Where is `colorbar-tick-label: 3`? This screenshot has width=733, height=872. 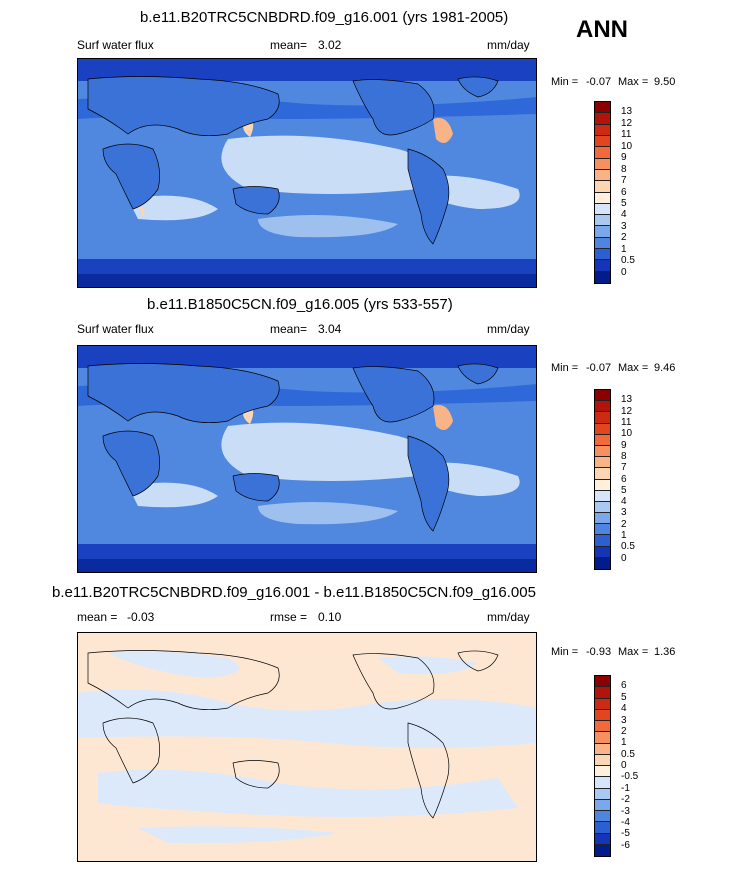
colorbar-tick-label: 3 is located at coordinates (624, 226).